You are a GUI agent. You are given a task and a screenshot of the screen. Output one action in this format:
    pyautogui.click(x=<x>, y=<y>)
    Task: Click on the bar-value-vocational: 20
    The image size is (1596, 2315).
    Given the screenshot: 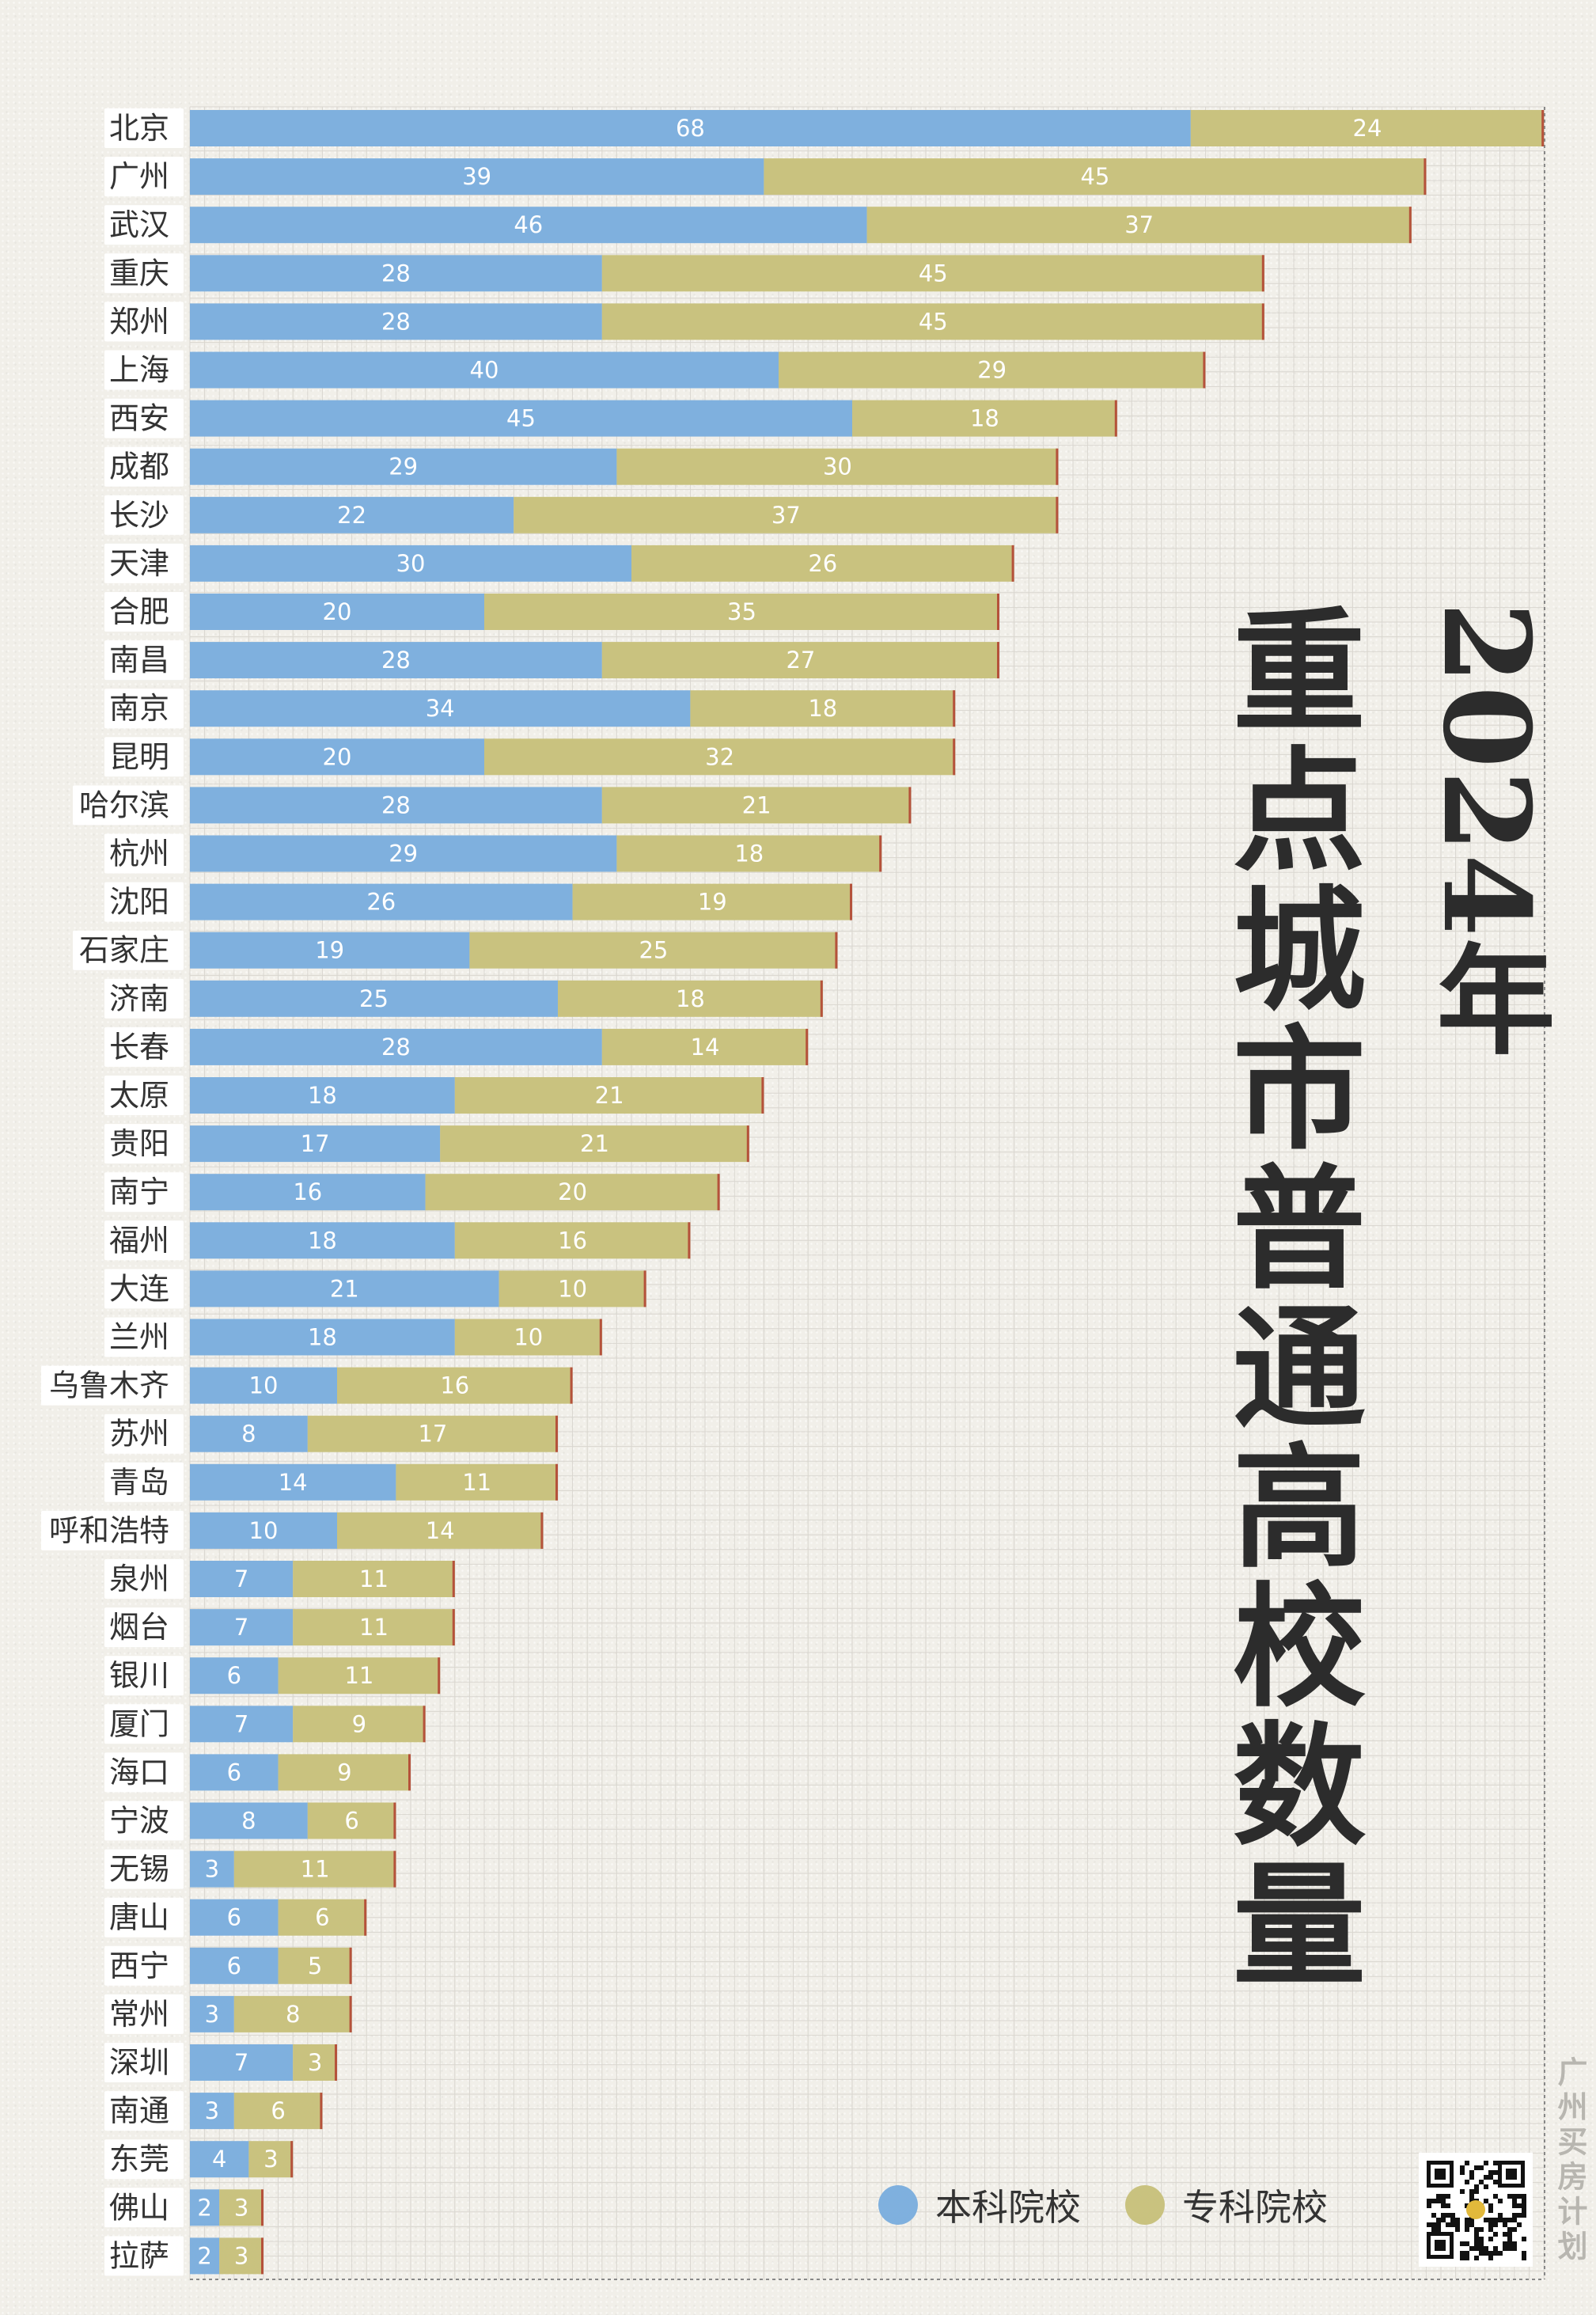 What is the action you would take?
    pyautogui.click(x=572, y=1191)
    